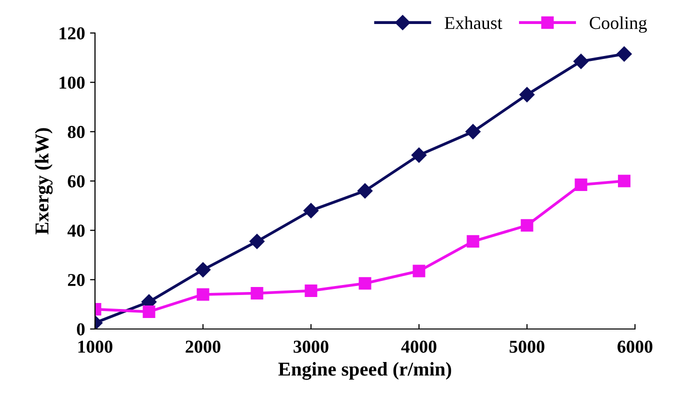  I want to click on x-tick-label: 5000, so click(527, 346).